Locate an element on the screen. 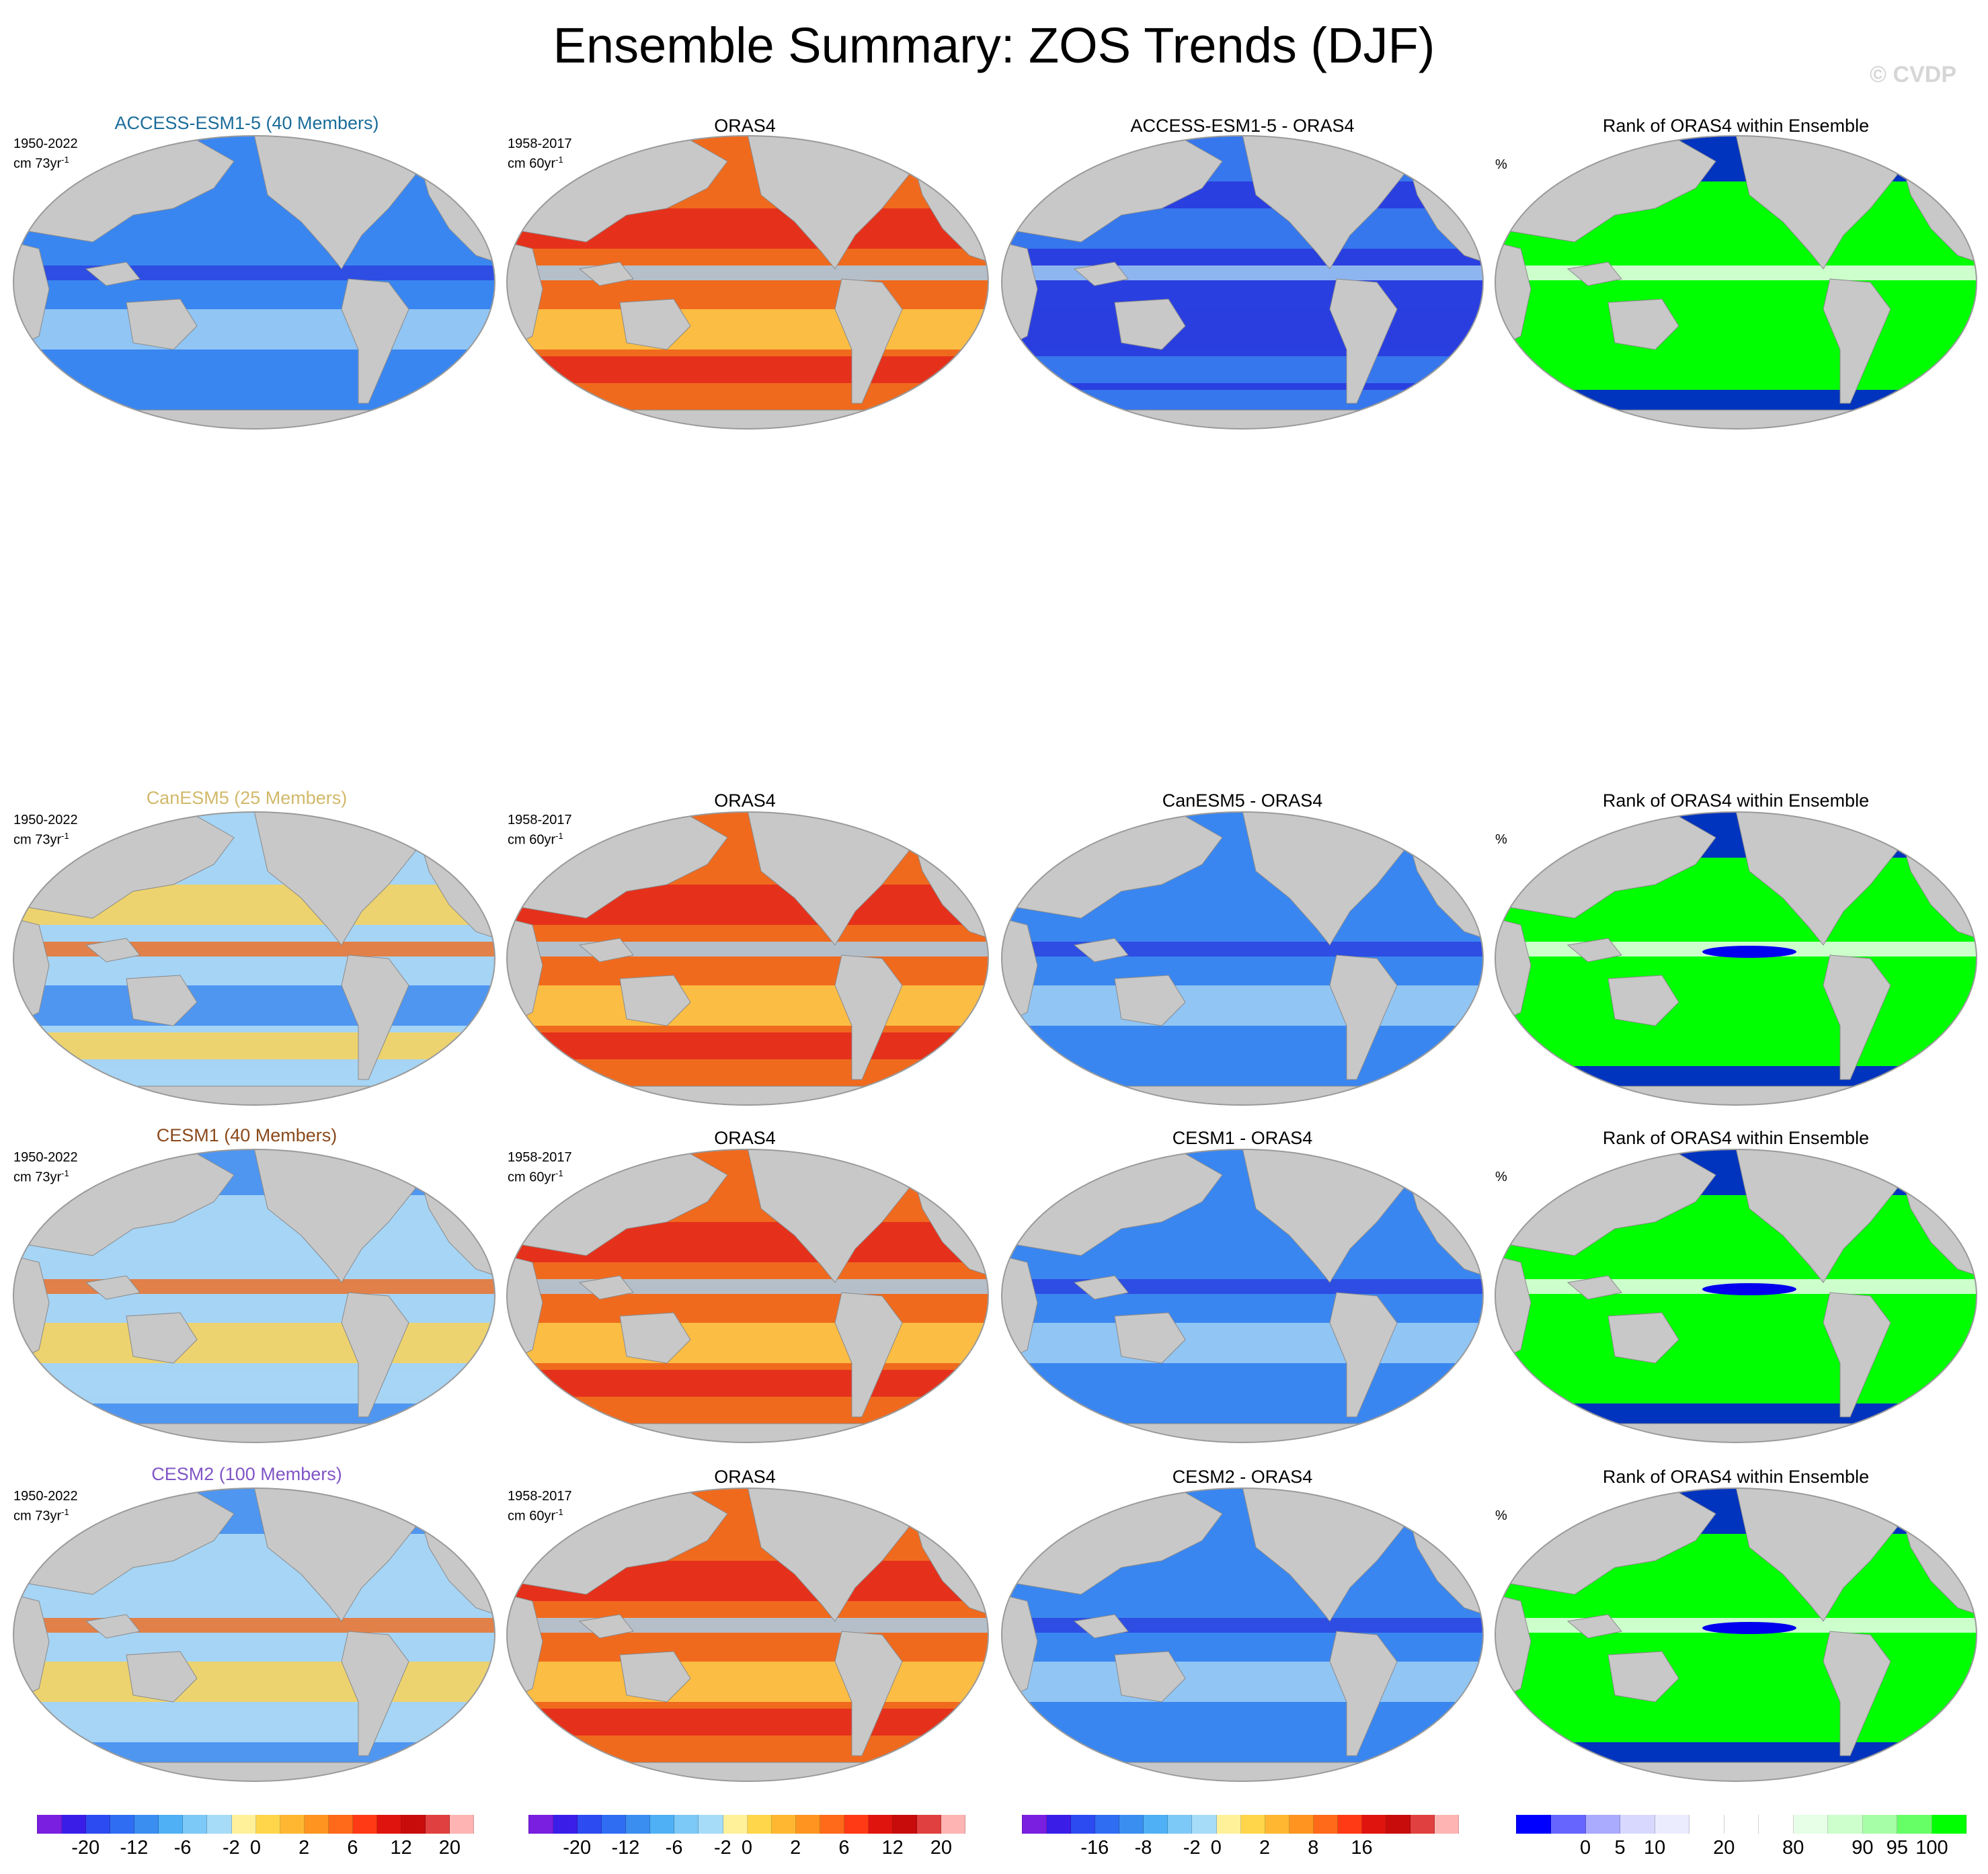 The width and height of the screenshot is (1988, 1874). colorbar-tick-label: -16 is located at coordinates (1094, 1848).